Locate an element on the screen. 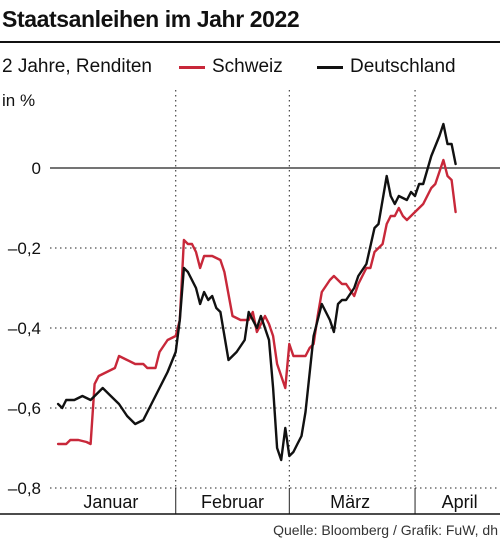  y-tick-label: –0,8 is located at coordinates (24, 488).